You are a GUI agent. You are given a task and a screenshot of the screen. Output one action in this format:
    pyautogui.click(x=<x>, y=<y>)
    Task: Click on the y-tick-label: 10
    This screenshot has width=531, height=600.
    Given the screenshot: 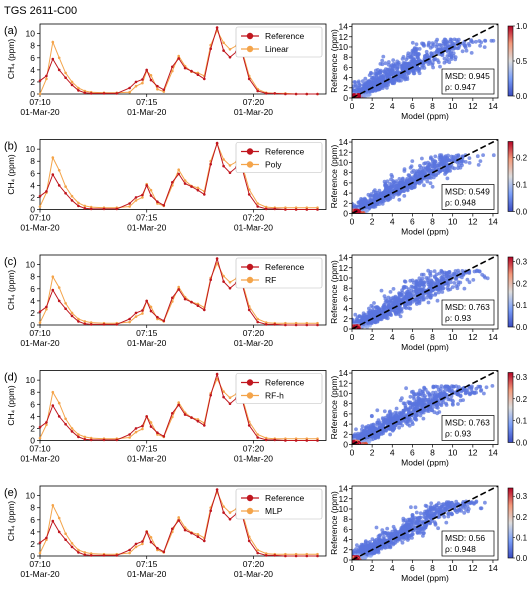 What is the action you would take?
    pyautogui.click(x=31, y=265)
    